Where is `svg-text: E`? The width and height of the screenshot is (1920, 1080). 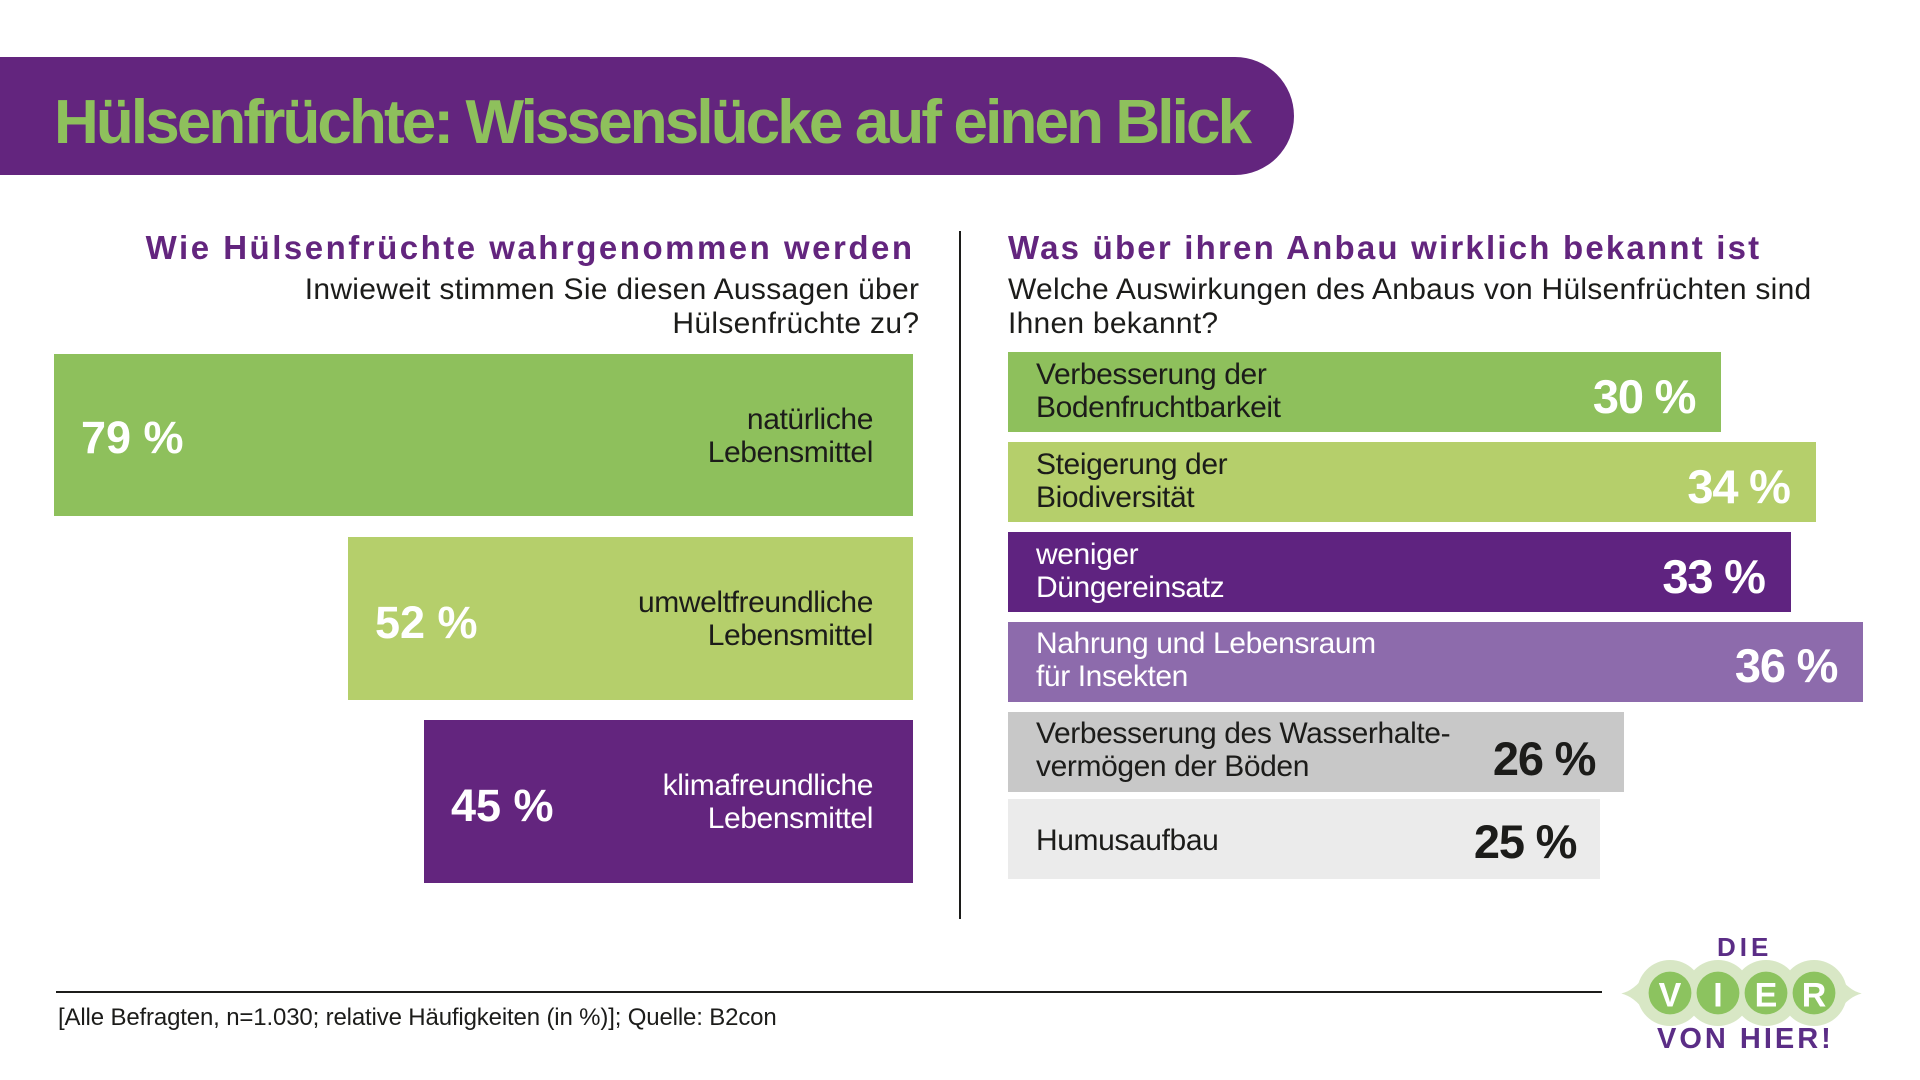 svg-text: E is located at coordinates (1766, 995).